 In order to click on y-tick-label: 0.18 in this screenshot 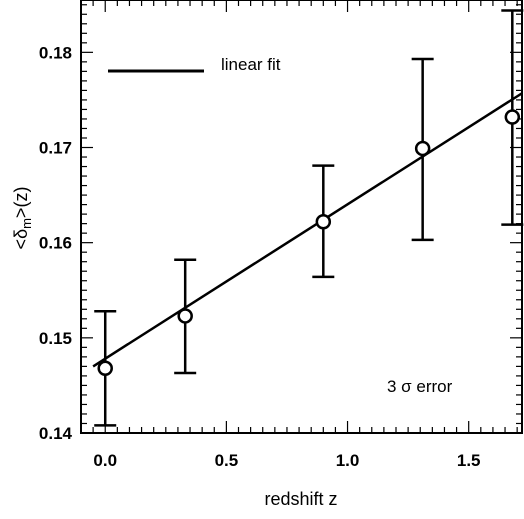, I will do `click(55, 52)`.